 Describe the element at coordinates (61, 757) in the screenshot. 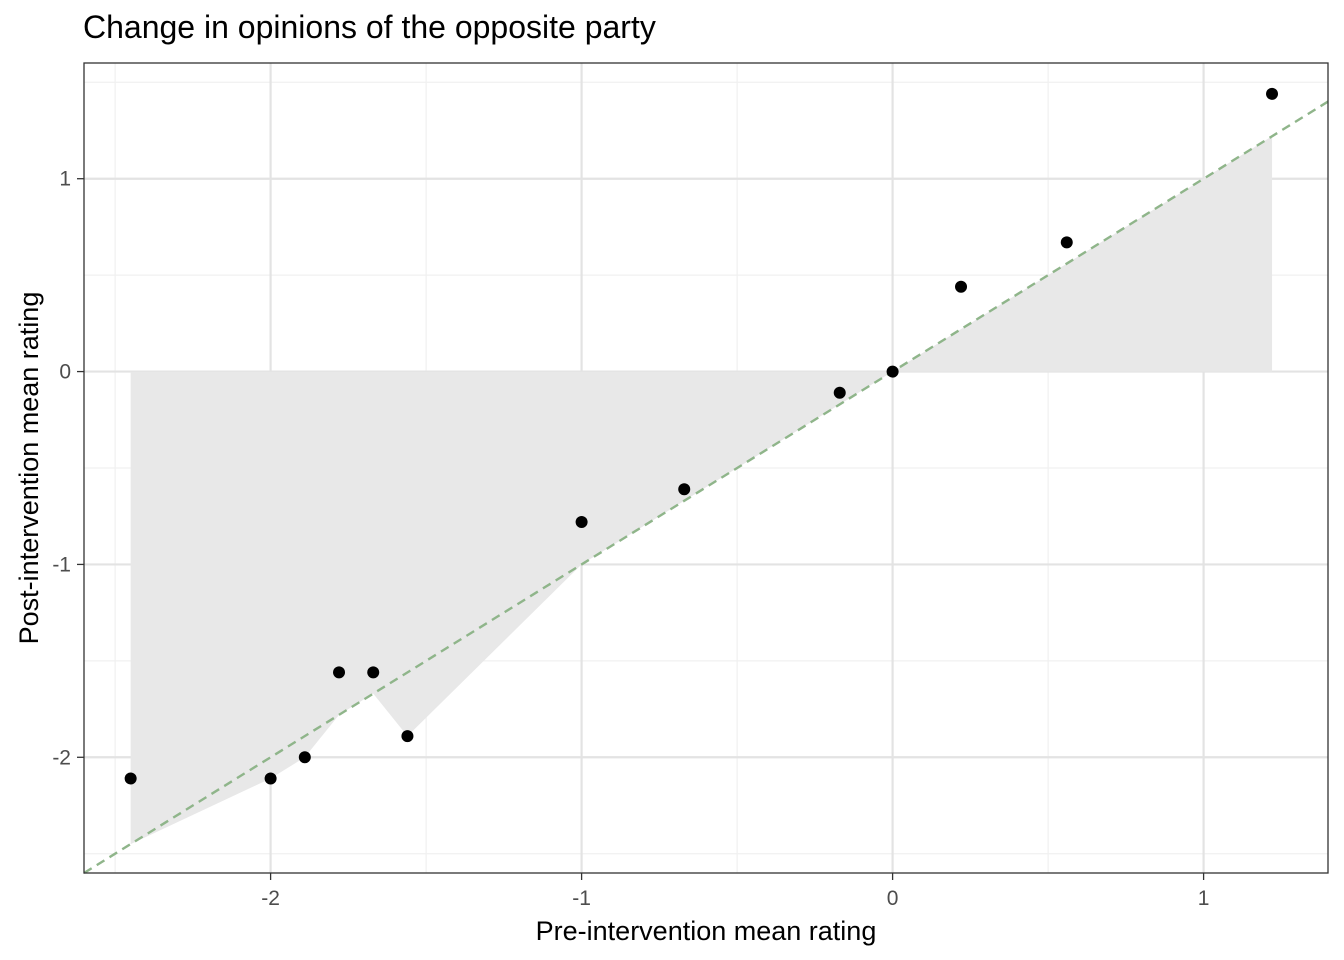

I see `y-tick-label: -2` at that location.